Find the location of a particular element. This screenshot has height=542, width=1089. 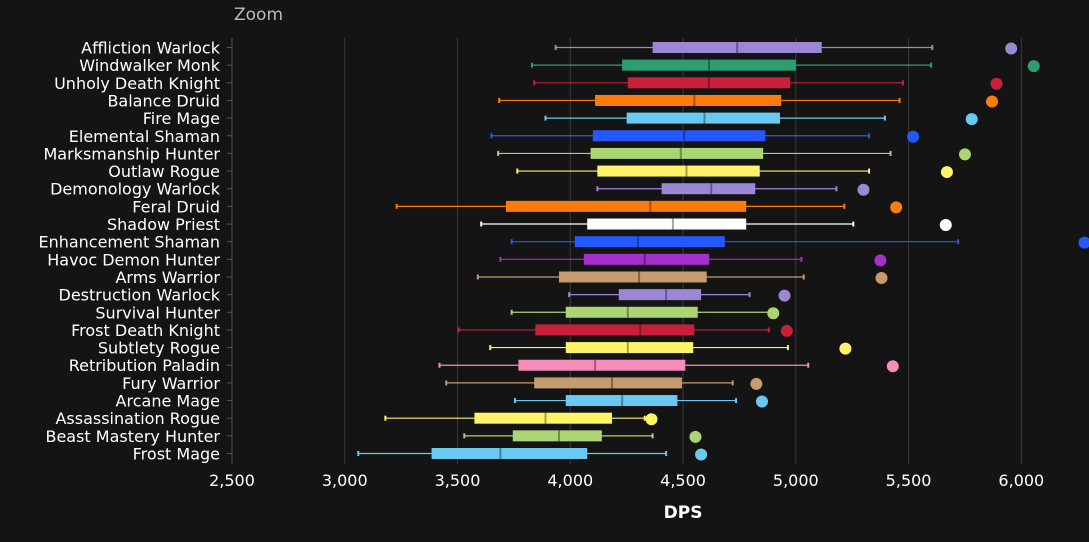

category-label: Affliction Warlock is located at coordinates (151, 48).